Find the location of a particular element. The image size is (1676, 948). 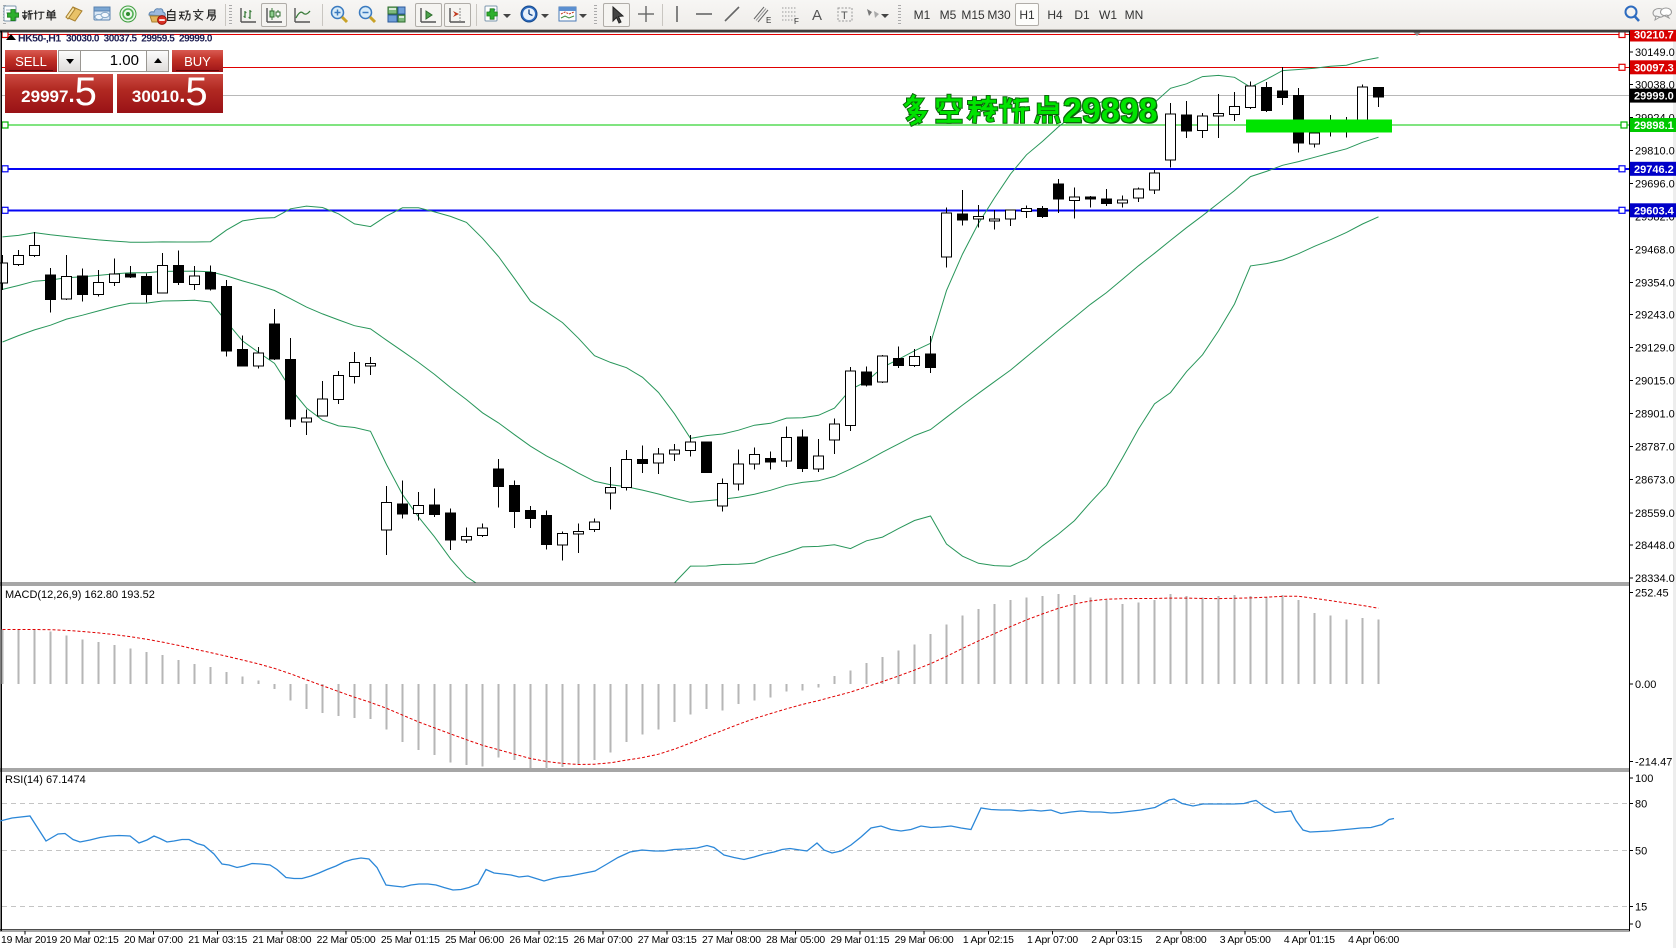

svg-text: -214.47 is located at coordinates (1653, 763).